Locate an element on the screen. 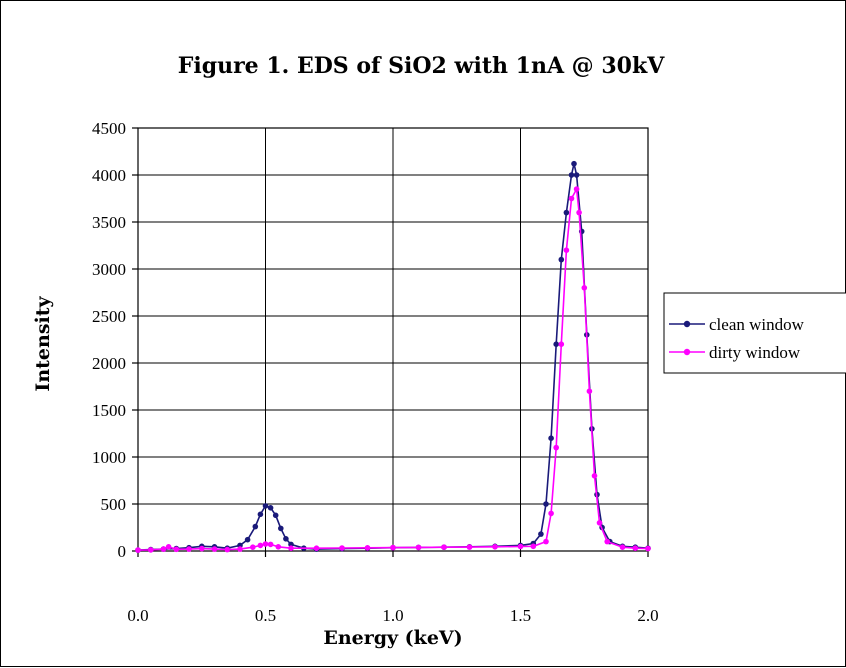 This screenshot has width=846, height=668. legend-label: dirty window is located at coordinates (755, 352).